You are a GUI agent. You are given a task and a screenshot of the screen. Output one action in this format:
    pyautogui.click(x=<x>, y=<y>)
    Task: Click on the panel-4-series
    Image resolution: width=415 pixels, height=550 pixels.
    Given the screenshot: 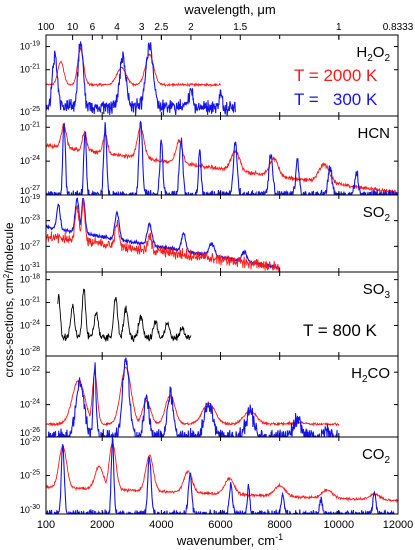 What is the action you would take?
    pyautogui.click(x=193, y=397)
    